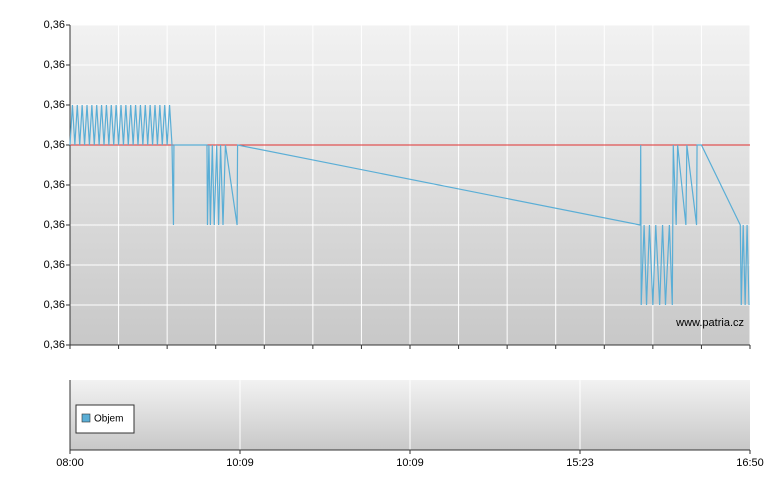  I want to click on x-tick-label: 08:00, so click(70, 463).